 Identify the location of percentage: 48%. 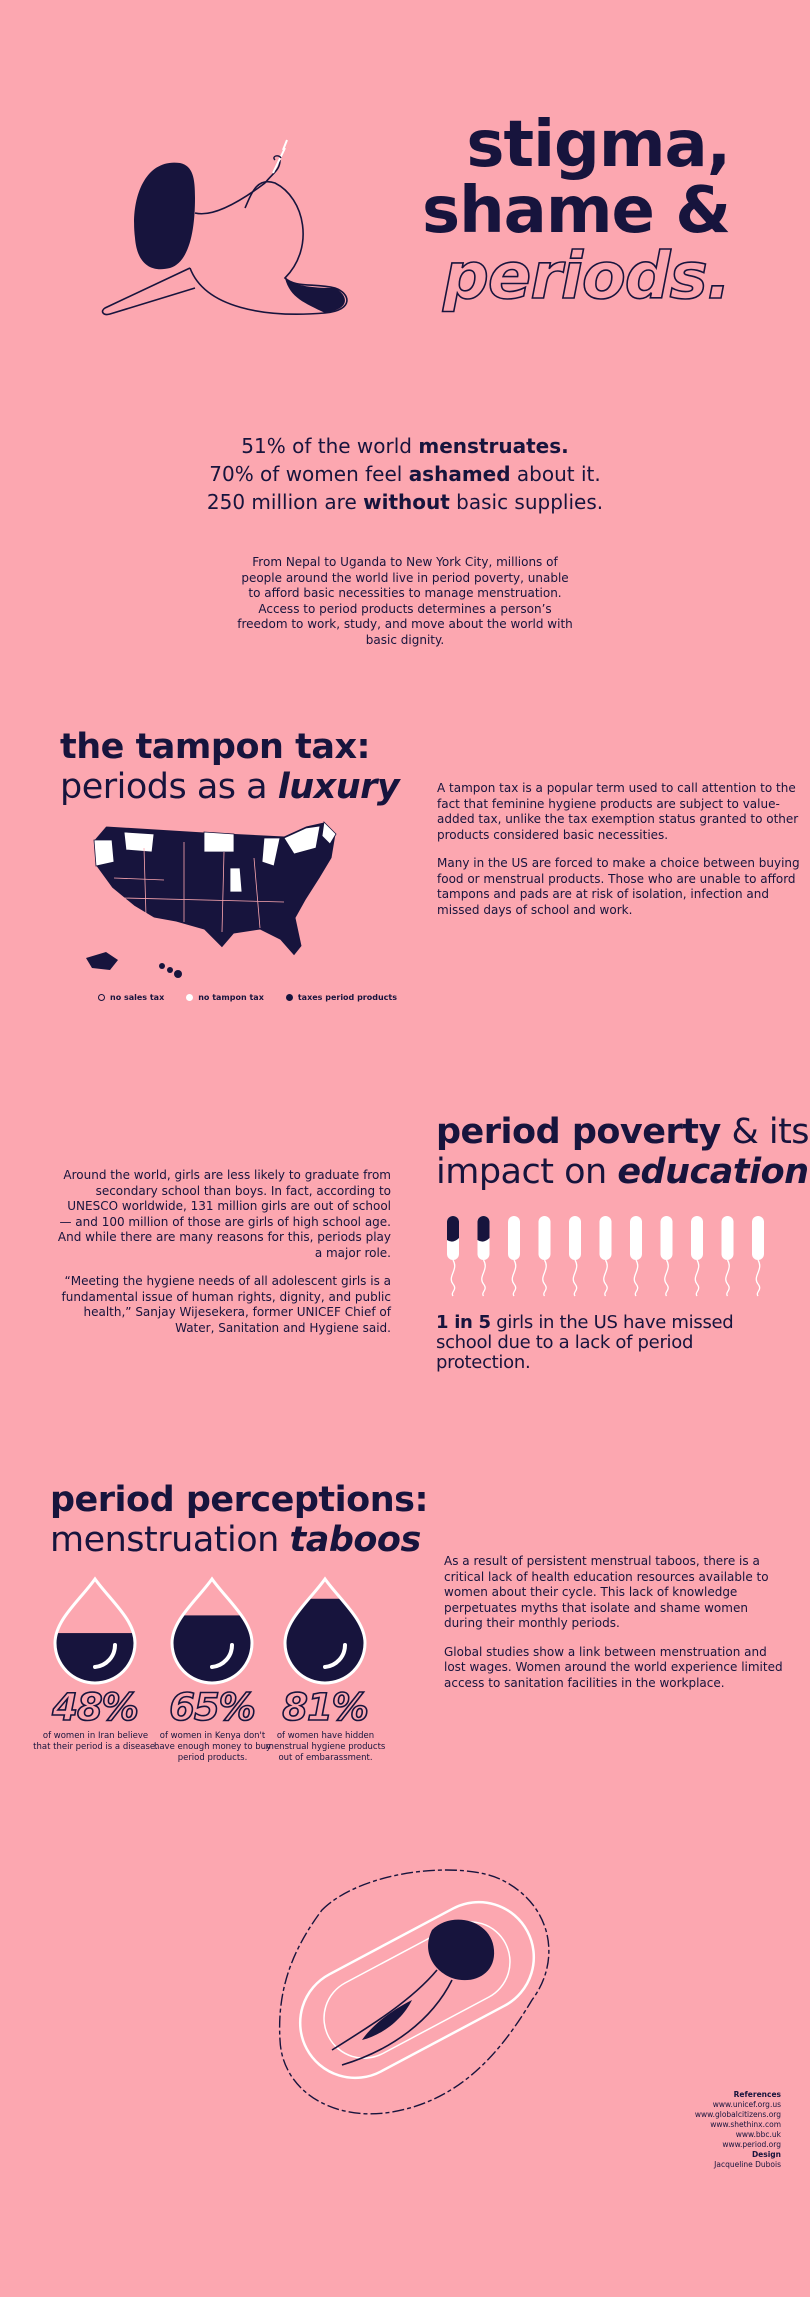
(95, 1707).